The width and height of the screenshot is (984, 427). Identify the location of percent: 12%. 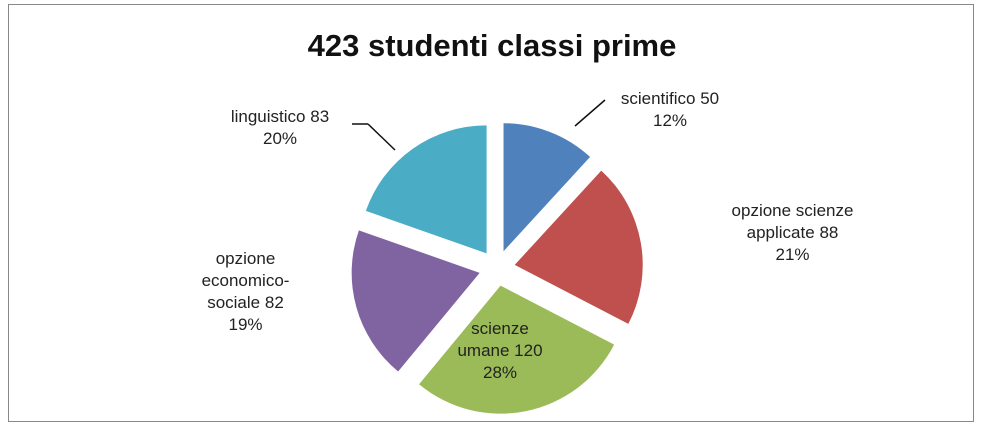
(670, 120).